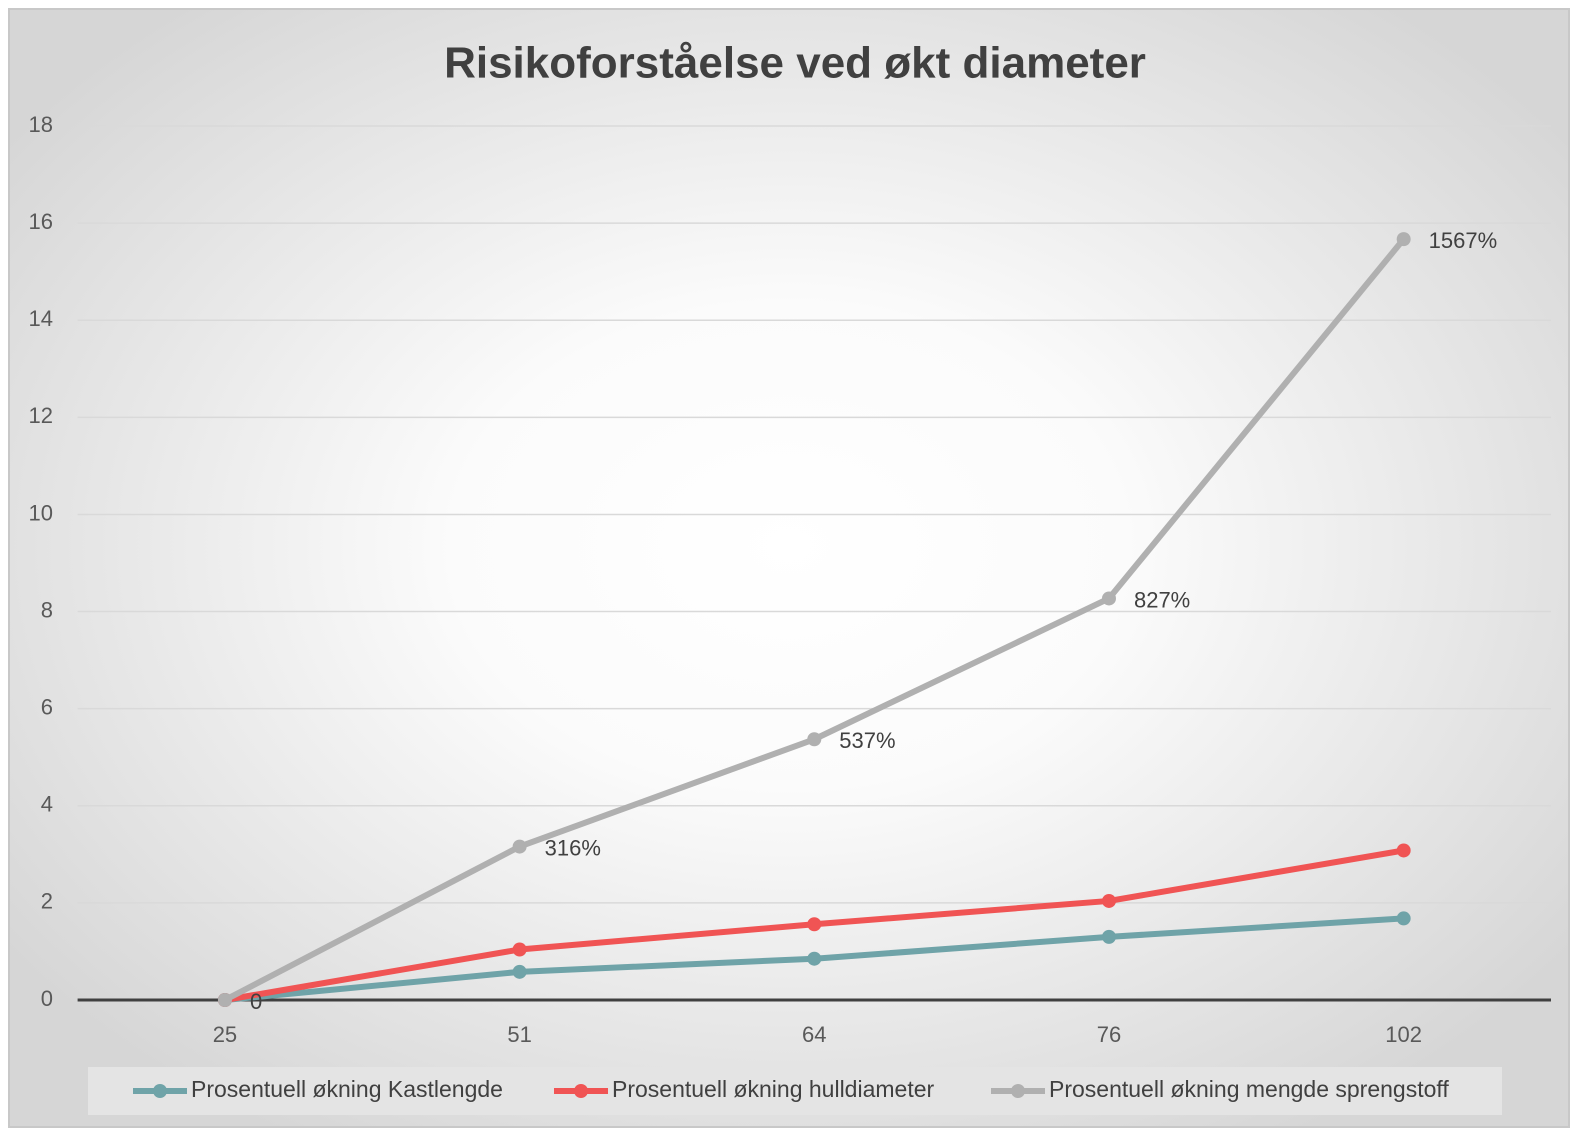 This screenshot has width=1572, height=1129. What do you see at coordinates (47, 901) in the screenshot?
I see `y-tick-label: 2` at bounding box center [47, 901].